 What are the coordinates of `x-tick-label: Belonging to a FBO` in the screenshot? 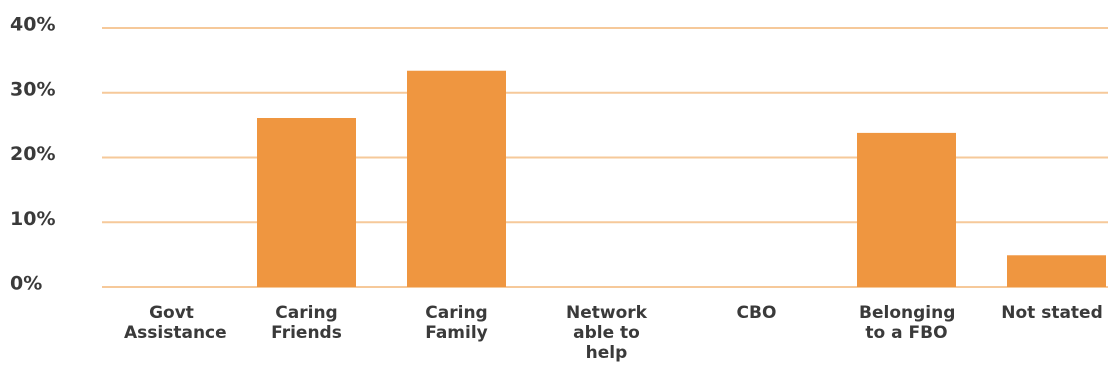 It's located at (907, 323).